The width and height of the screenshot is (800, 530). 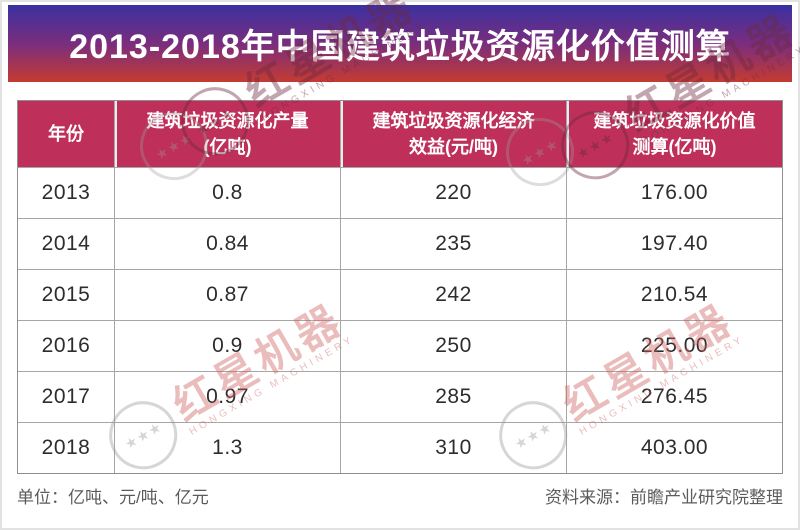 What do you see at coordinates (674, 346) in the screenshot?
I see `table-cell: 225.00` at bounding box center [674, 346].